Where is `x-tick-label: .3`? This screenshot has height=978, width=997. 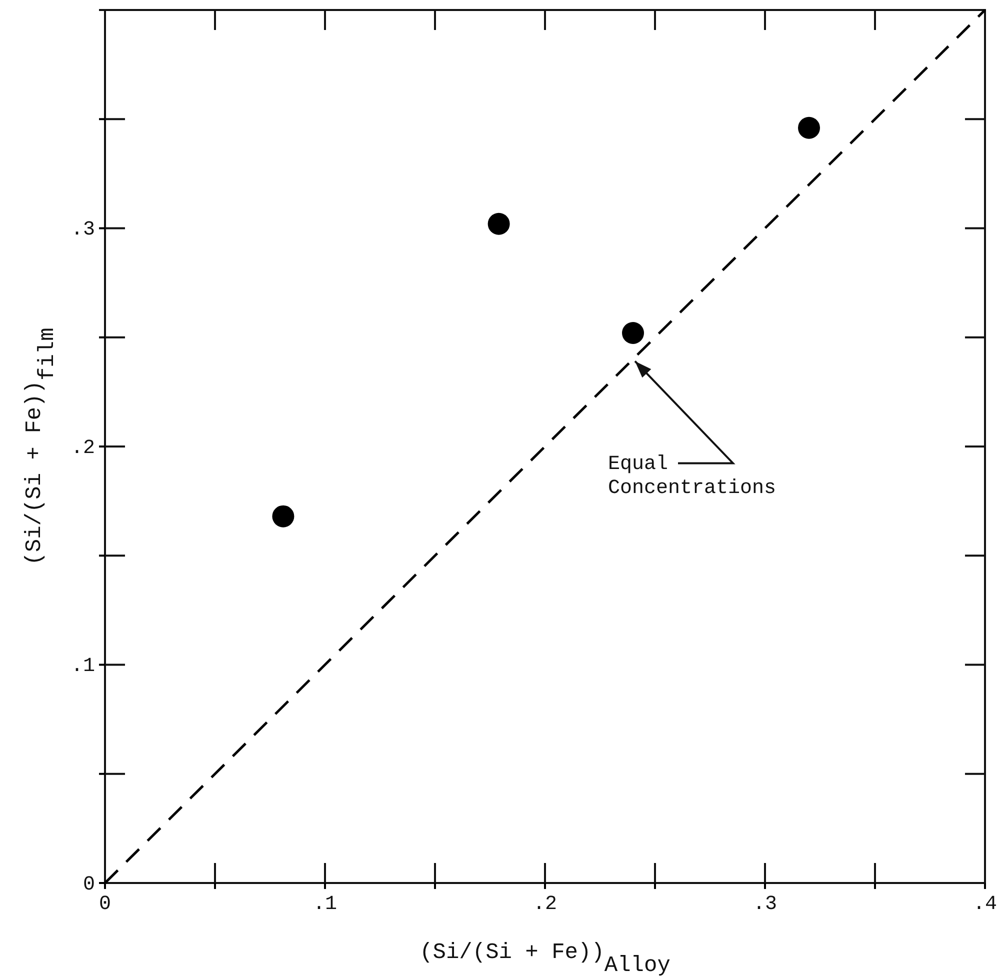
x-tick-label: .3 is located at coordinates (765, 904).